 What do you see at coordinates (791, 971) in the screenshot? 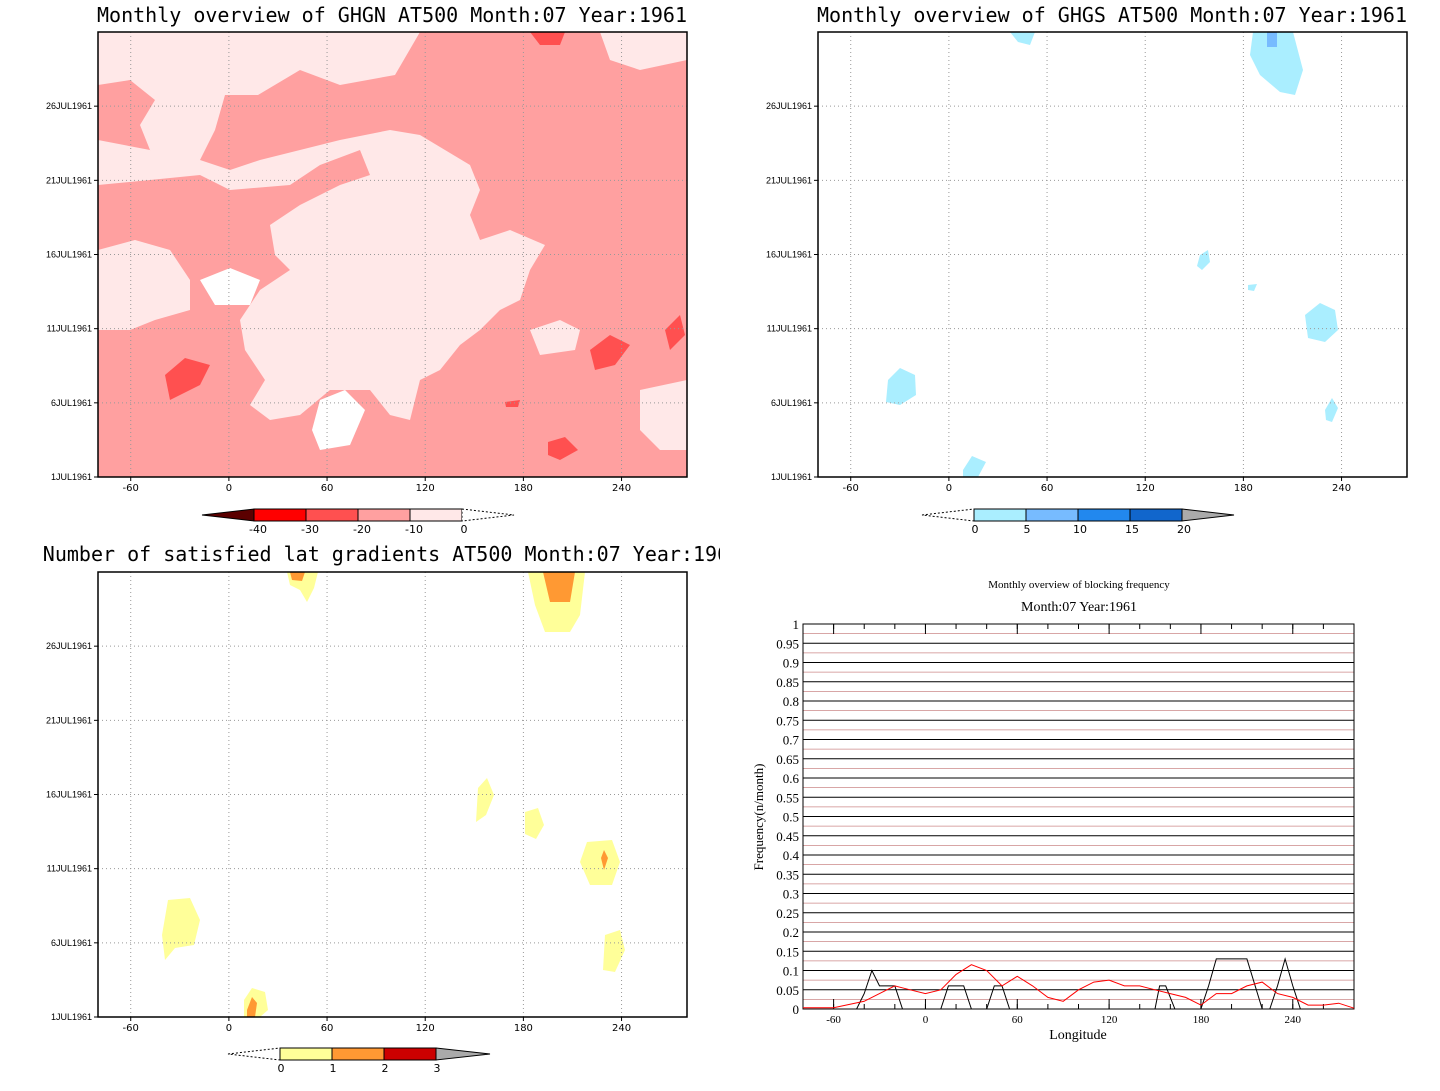
I see `y-tick-label: 0.1` at bounding box center [791, 971].